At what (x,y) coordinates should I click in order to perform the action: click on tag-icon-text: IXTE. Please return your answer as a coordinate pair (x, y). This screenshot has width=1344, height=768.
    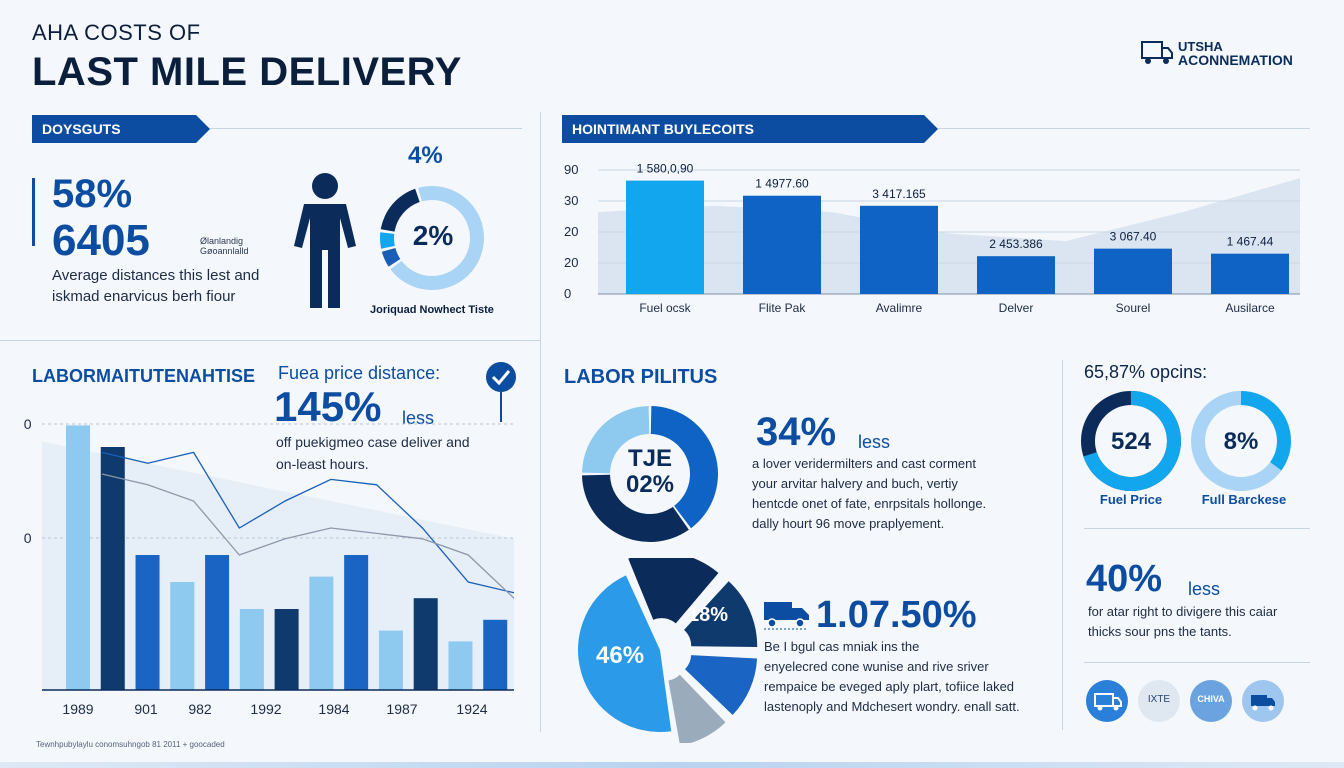
    Looking at the image, I should click on (1159, 699).